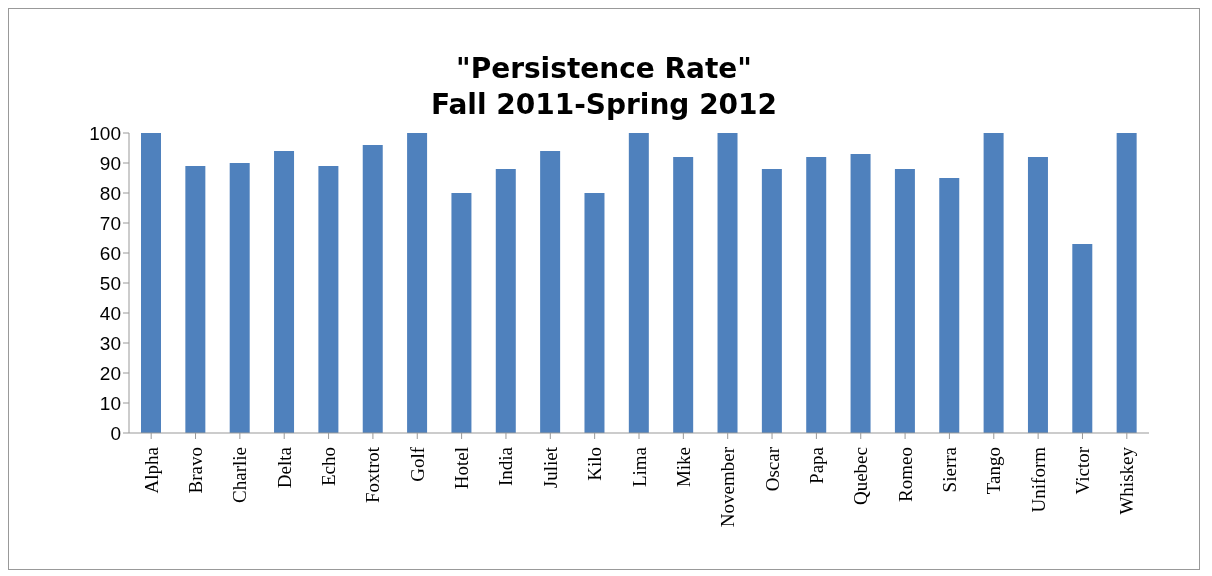 This screenshot has width=1212, height=576. Describe the element at coordinates (639, 467) in the screenshot. I see `x-tick-label: Lima` at that location.